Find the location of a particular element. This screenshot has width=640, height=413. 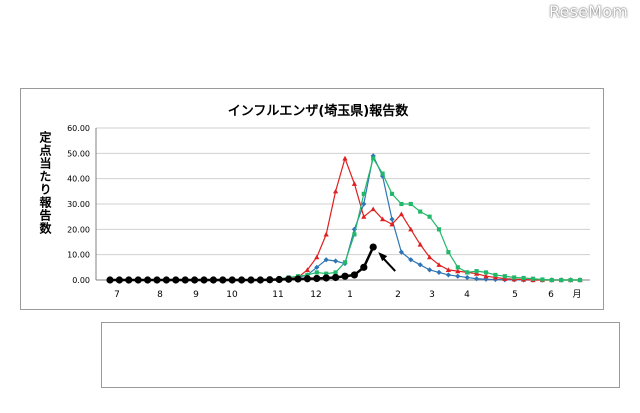

x-tick-label: 4 is located at coordinates (467, 295).